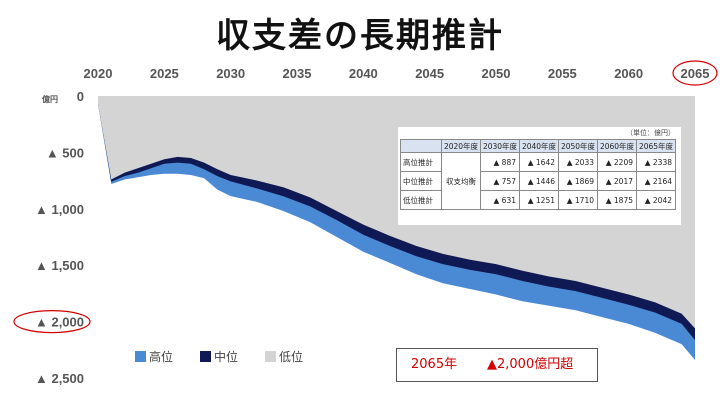  I want to click on table-unit-note: （単位：億円）, so click(650, 133).